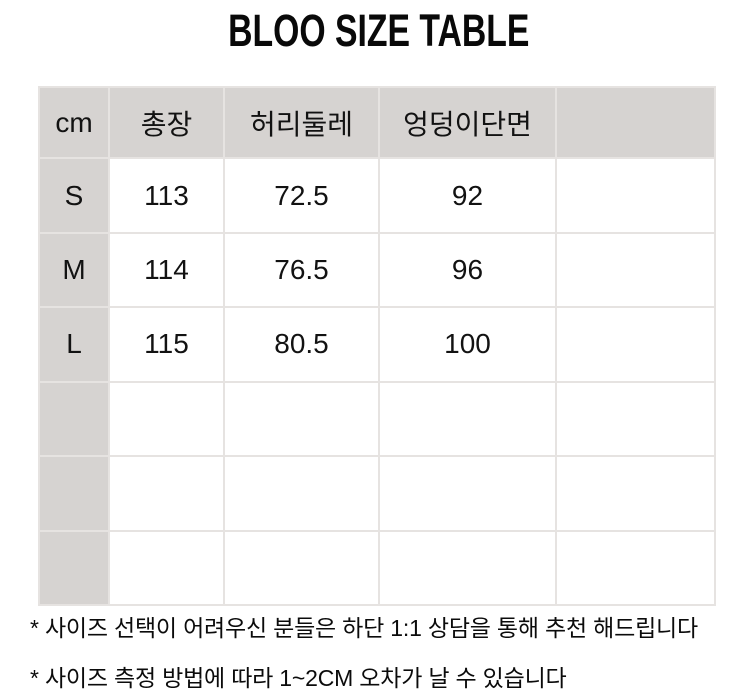 The image size is (750, 700). I want to click on page-title: BLOO SIZE TABLE, so click(379, 30).